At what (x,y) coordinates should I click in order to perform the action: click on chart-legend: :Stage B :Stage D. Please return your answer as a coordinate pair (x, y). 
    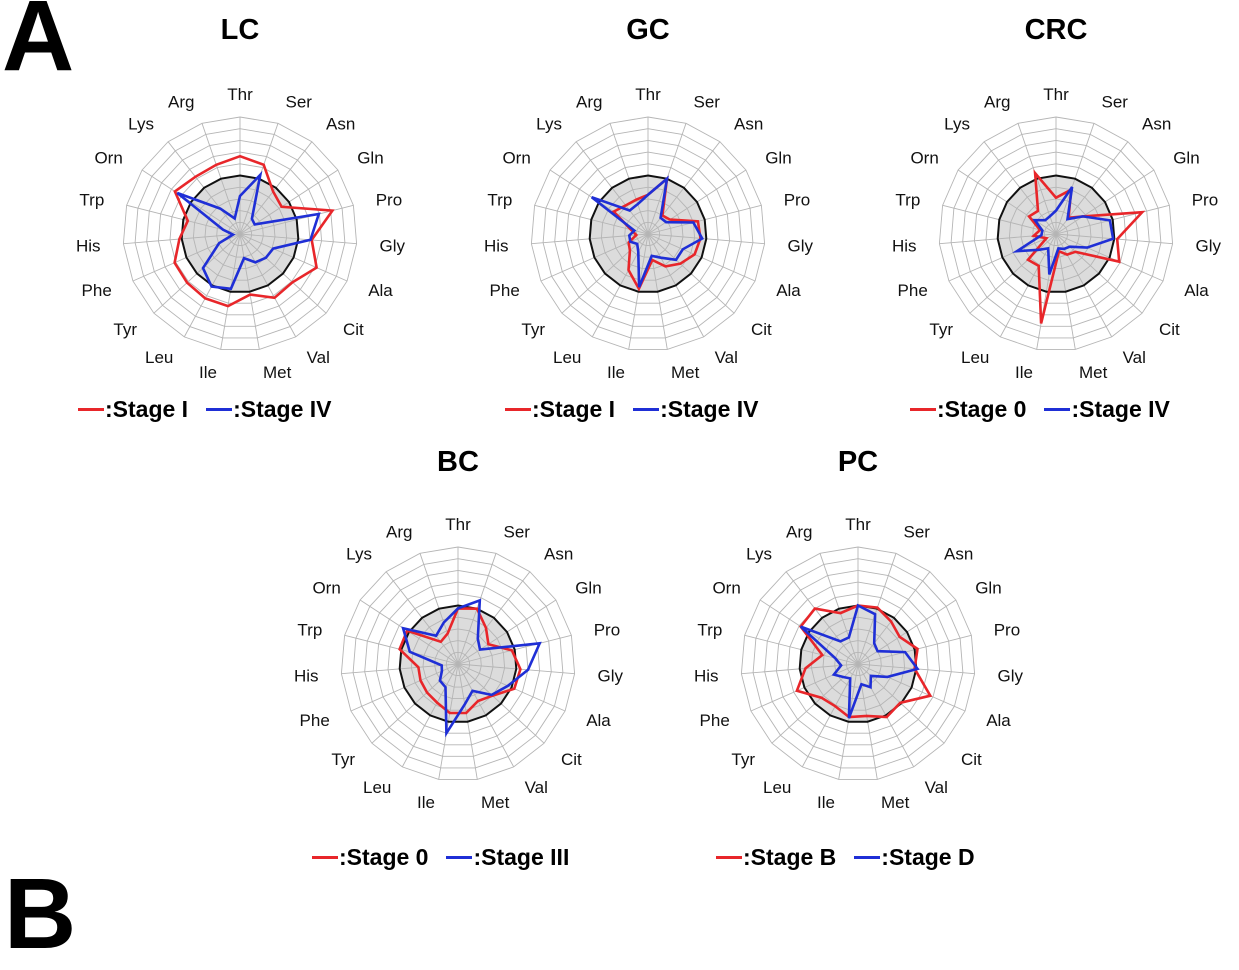
    Looking at the image, I should click on (845, 857).